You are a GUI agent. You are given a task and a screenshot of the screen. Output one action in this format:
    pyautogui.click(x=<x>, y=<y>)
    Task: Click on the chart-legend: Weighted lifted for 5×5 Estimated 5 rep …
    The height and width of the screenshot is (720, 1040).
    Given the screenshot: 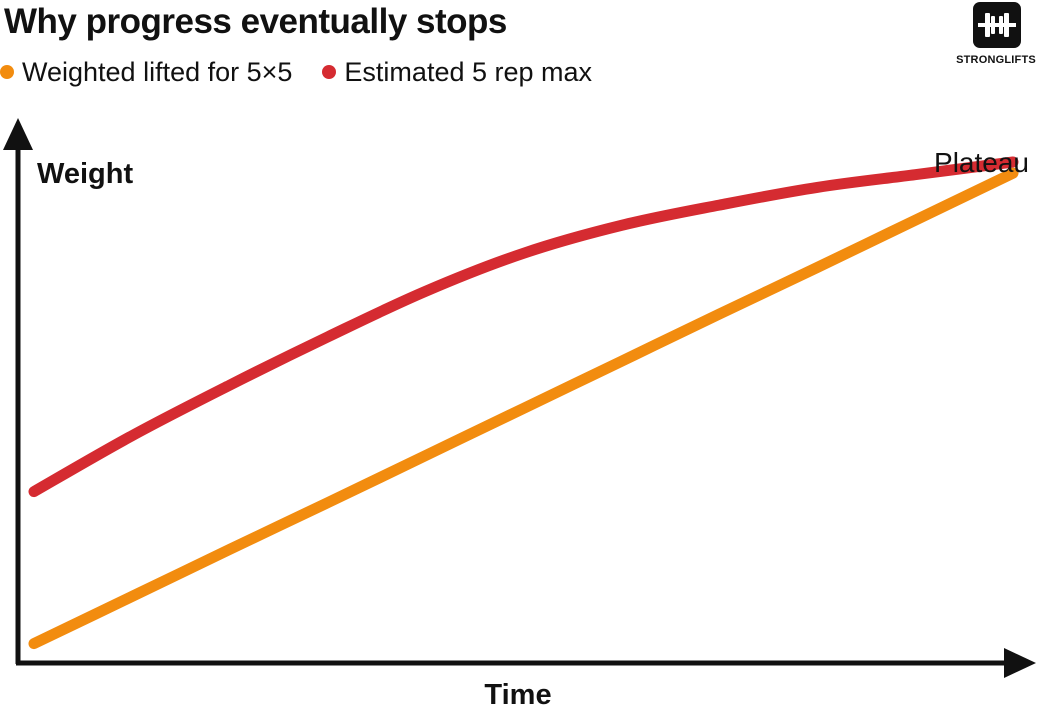 What is the action you would take?
    pyautogui.click(x=311, y=72)
    